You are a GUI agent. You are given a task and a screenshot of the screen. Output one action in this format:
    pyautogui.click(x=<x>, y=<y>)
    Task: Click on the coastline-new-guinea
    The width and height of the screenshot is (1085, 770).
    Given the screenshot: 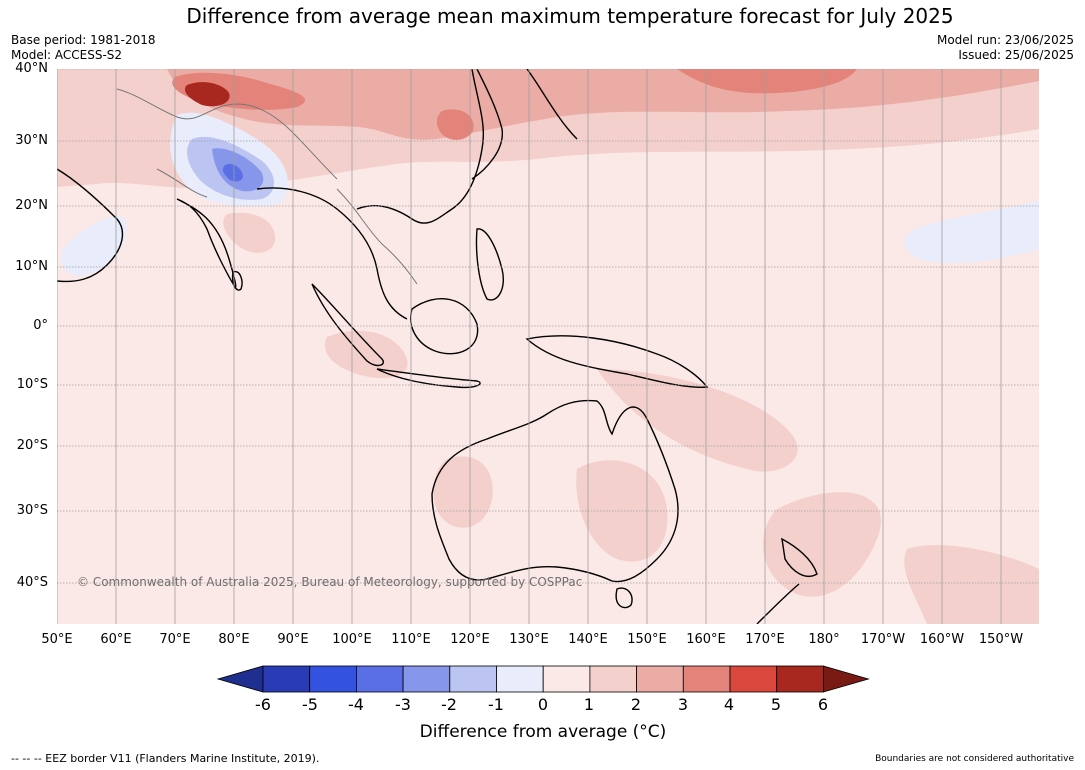 What is the action you would take?
    pyautogui.click(x=617, y=362)
    